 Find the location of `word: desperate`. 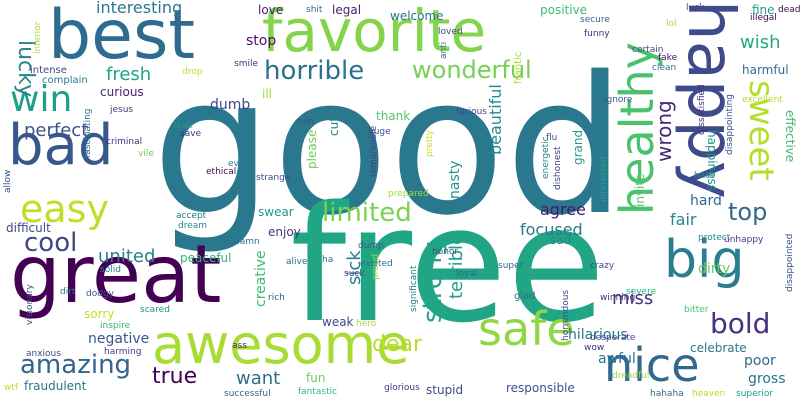

word: desperate is located at coordinates (613, 338).